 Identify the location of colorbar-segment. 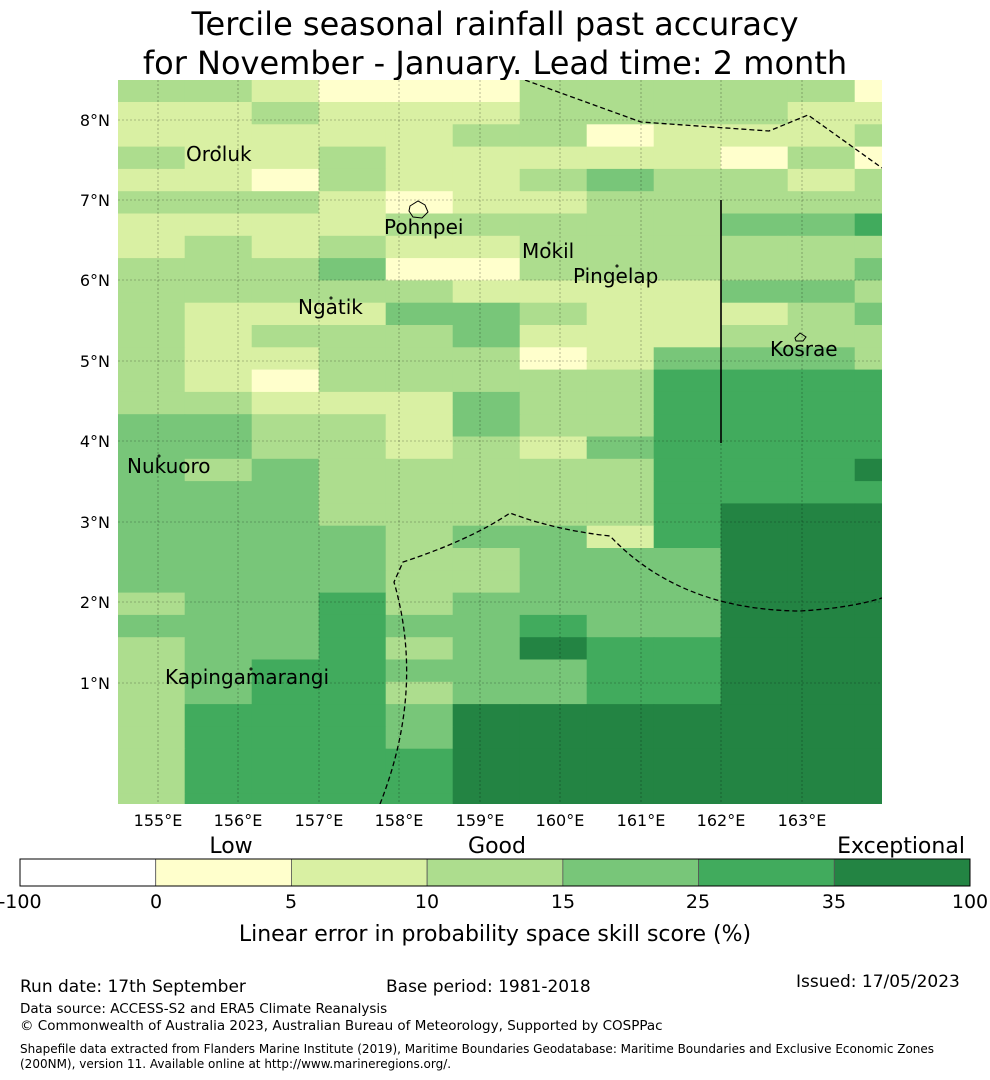
(495, 872).